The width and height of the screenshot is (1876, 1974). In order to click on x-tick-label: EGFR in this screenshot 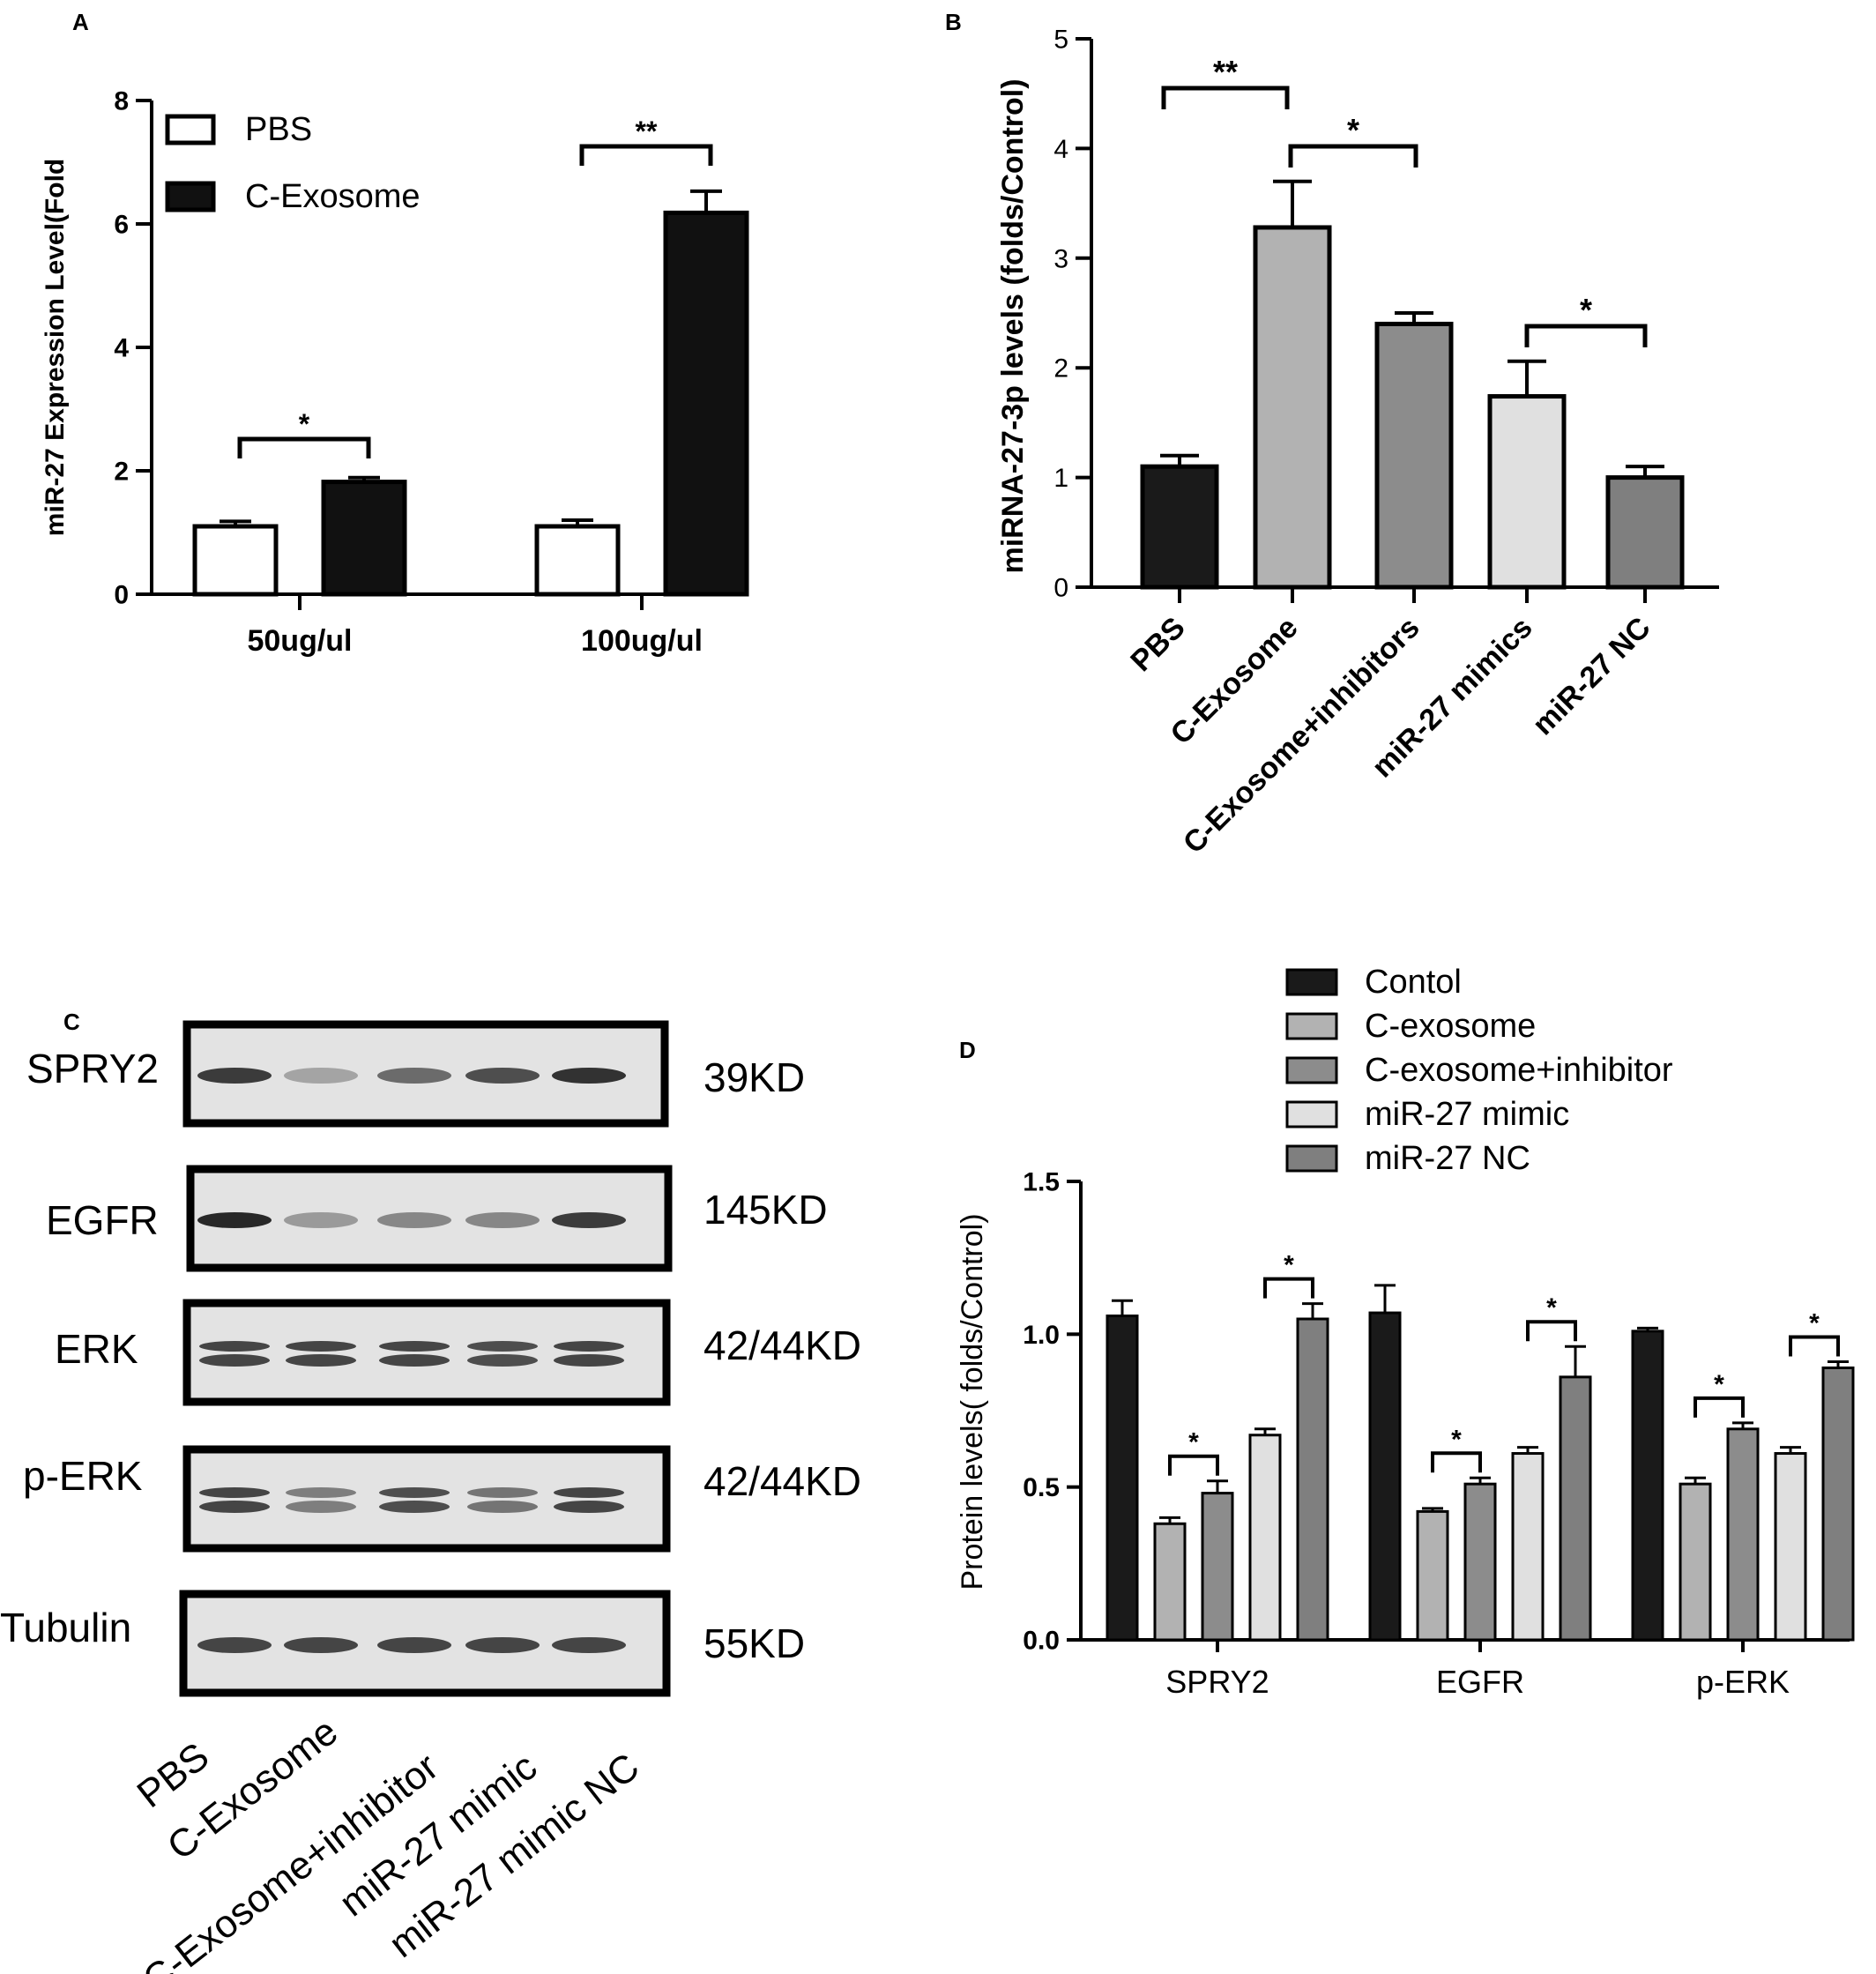, I will do `click(1480, 1682)`.